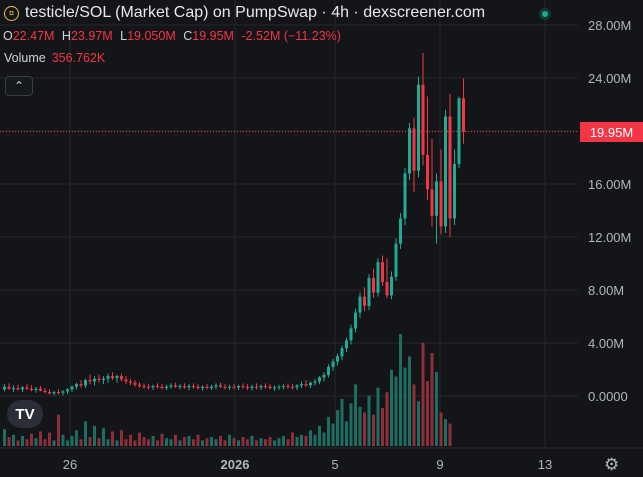 This screenshot has height=477, width=643. I want to click on x-axis-tick-label: 5, so click(334, 464).